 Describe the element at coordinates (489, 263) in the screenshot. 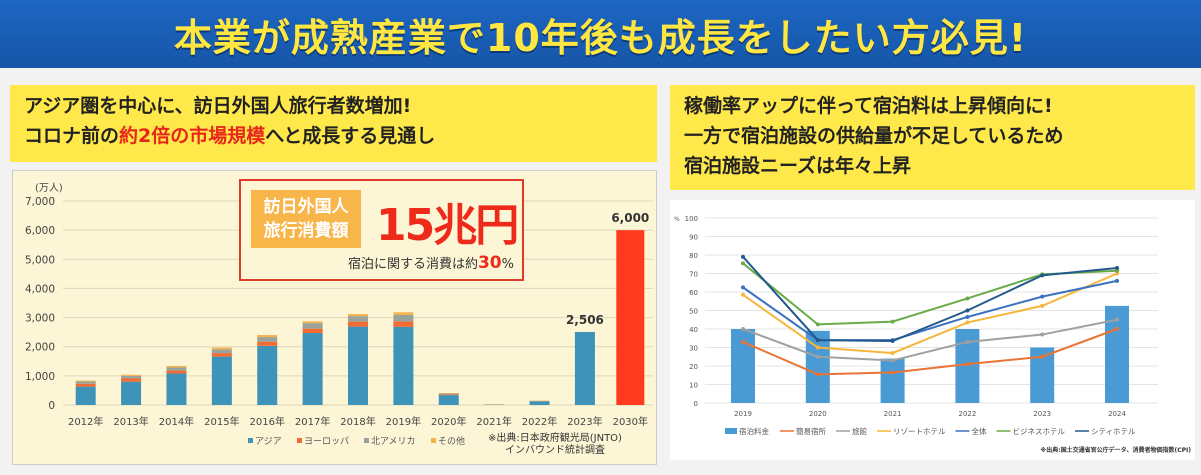

I see `percent-value: 30` at that location.